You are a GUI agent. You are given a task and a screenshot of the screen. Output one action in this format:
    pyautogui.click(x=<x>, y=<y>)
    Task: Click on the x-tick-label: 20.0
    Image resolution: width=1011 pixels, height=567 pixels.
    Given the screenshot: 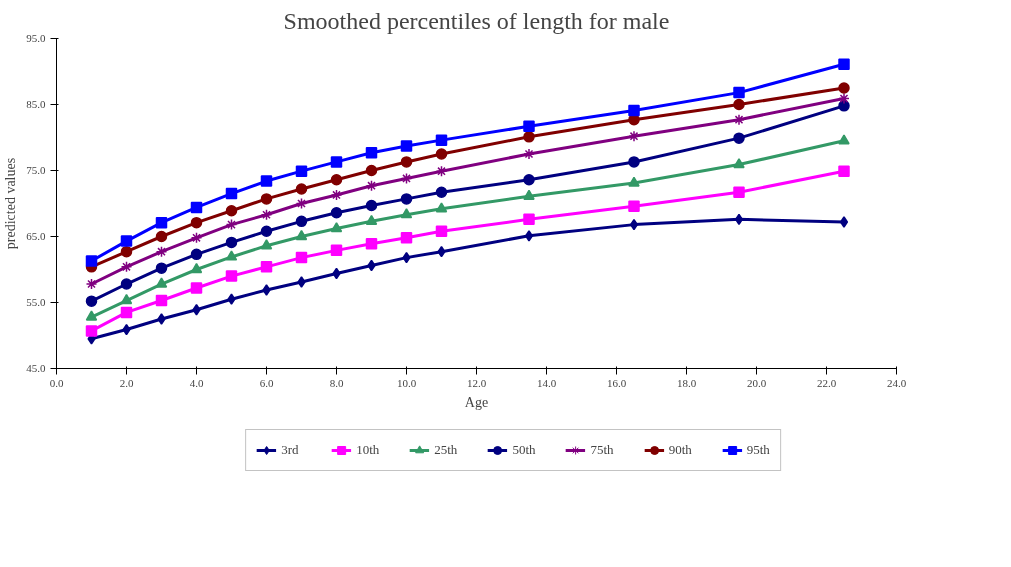 What is the action you would take?
    pyautogui.click(x=756, y=382)
    